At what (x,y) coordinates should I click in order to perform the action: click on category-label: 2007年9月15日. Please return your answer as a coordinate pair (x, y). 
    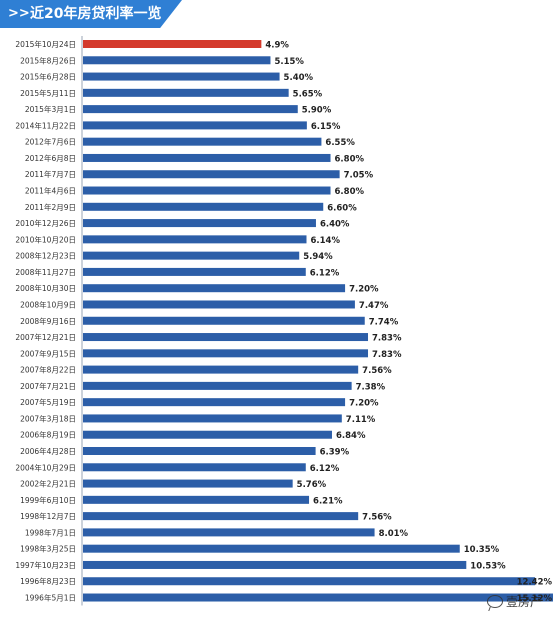
    Looking at the image, I should click on (48, 353).